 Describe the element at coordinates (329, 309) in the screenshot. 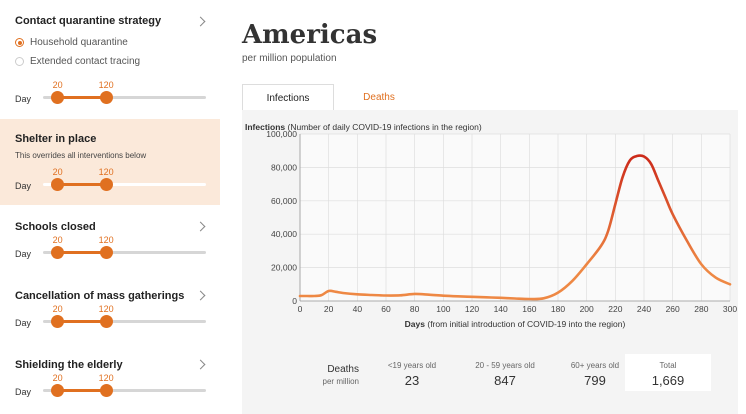

I see `x-tick-label: 20` at that location.